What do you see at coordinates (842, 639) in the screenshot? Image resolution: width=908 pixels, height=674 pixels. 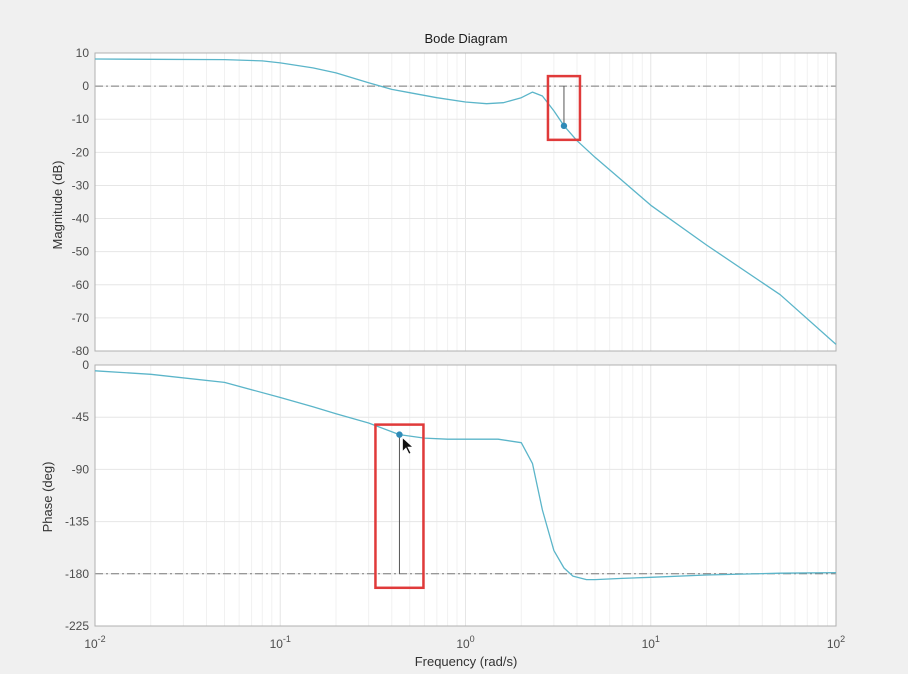 I see `x-tick-exponent: 2` at bounding box center [842, 639].